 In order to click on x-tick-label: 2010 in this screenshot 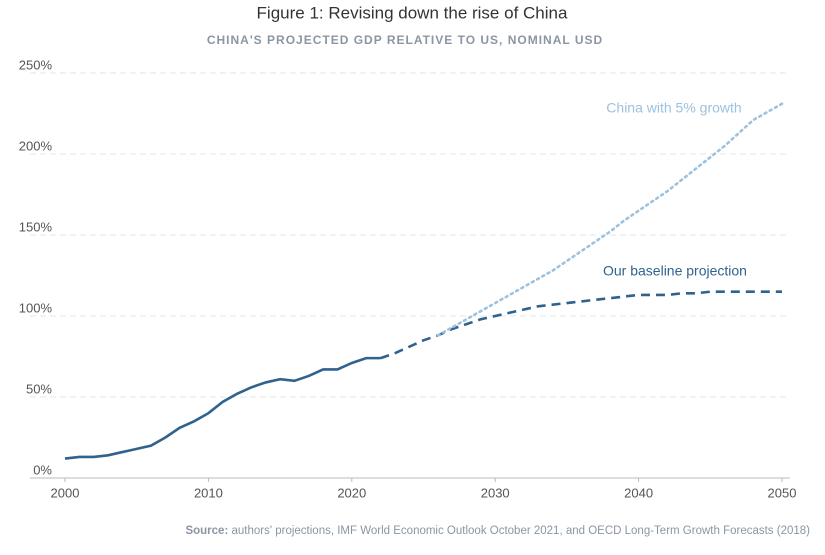, I will do `click(208, 492)`.